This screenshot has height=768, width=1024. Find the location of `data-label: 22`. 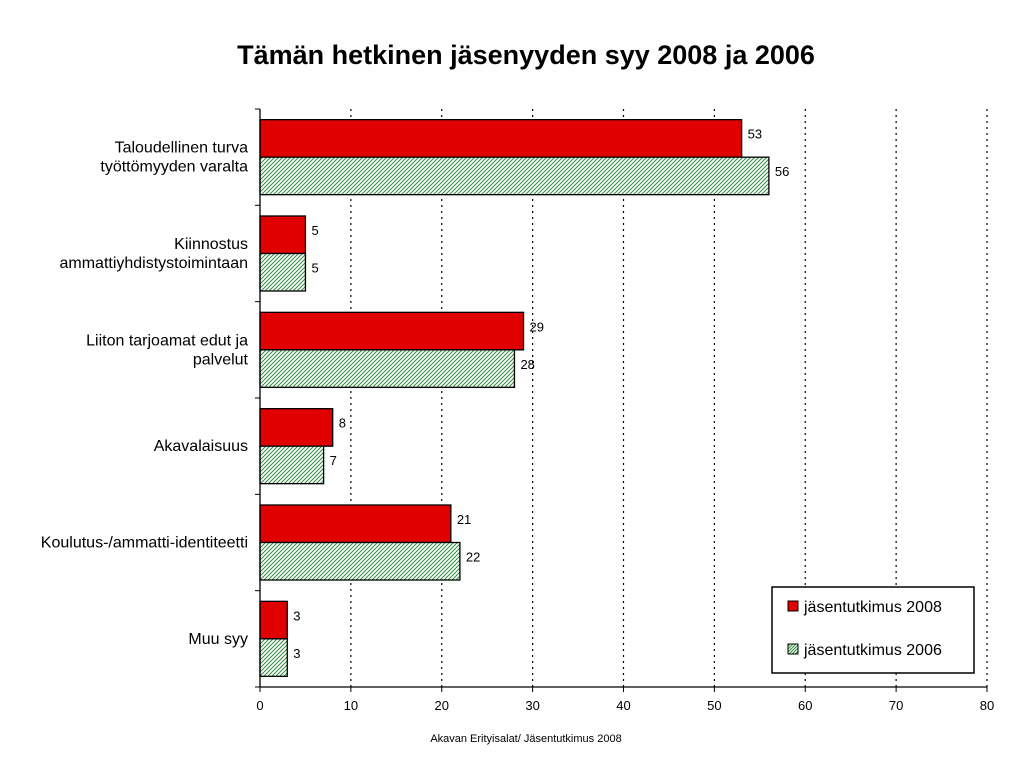

data-label: 22 is located at coordinates (473, 557).